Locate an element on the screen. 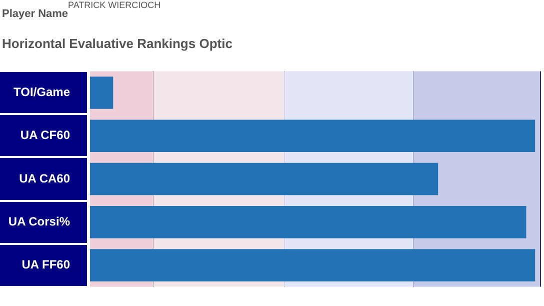 This screenshot has height=306, width=544. y-tick-label: UA CF60 is located at coordinates (45, 135).